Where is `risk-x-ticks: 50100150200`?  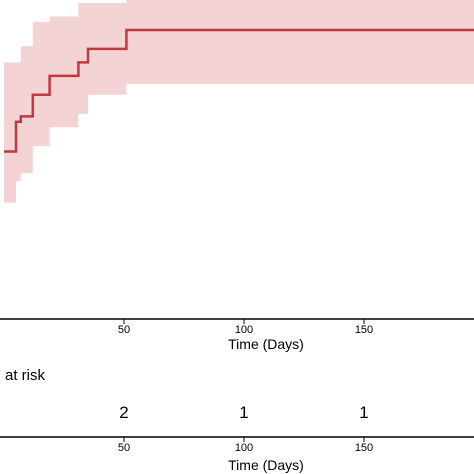 risk-x-ticks: 50100150200 is located at coordinates (245, 445).